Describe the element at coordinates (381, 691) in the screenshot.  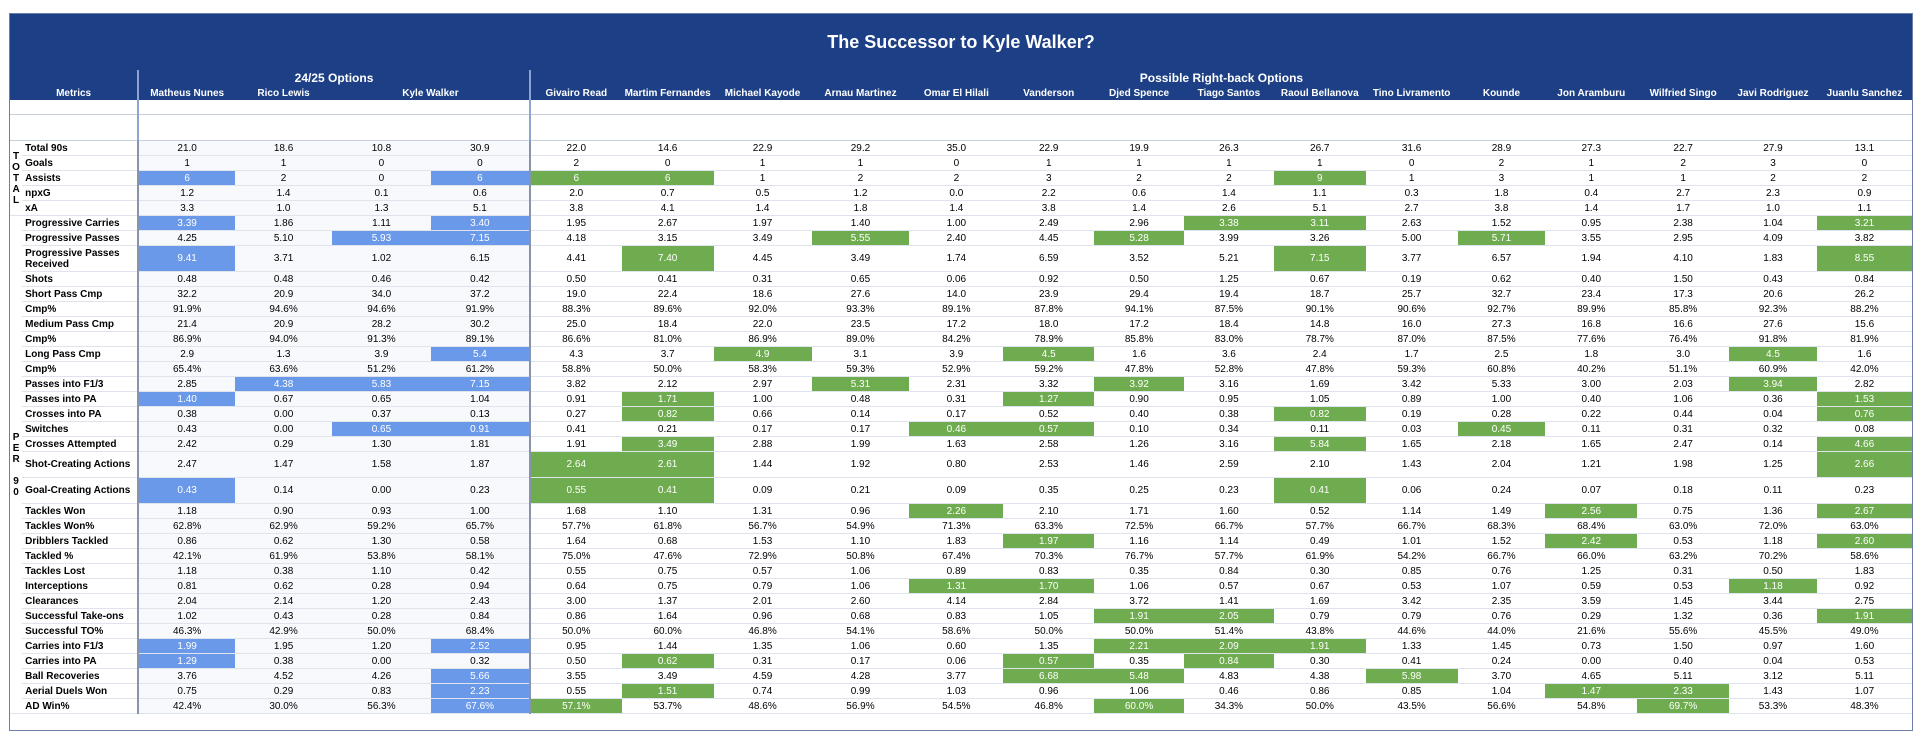
I see `stat-cell: 0.83` at that location.